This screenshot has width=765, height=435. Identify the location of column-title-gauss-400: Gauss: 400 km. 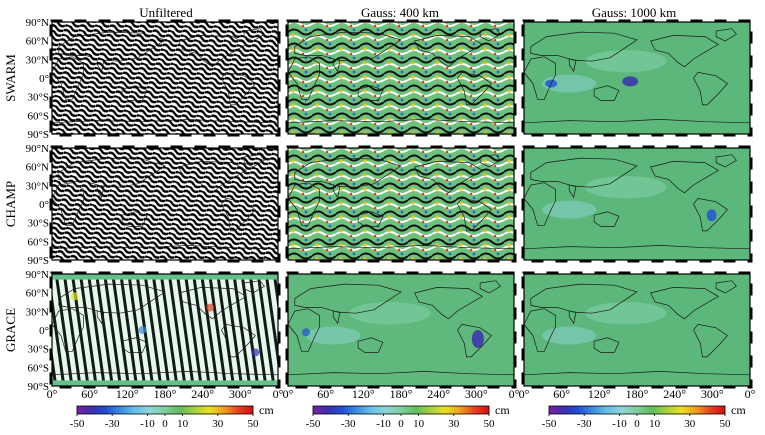
(400, 12).